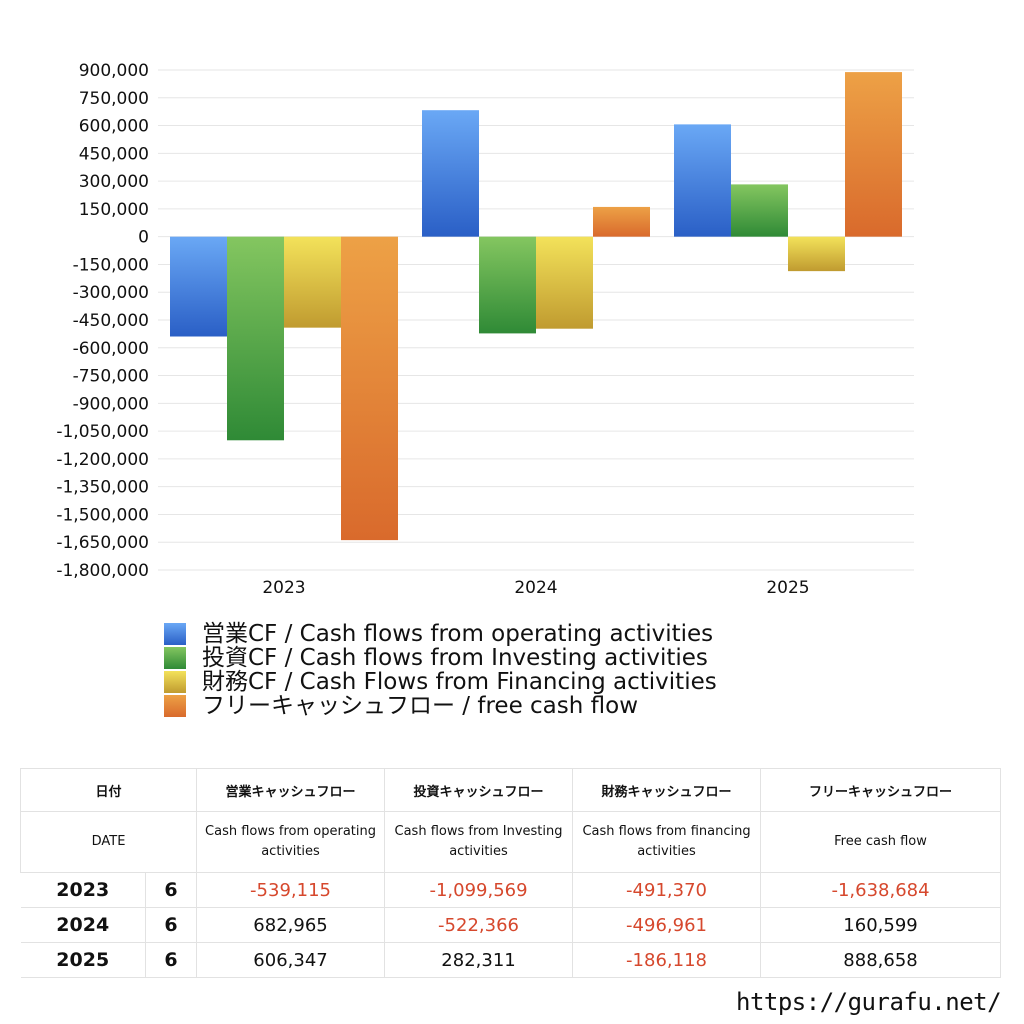 The image size is (1024, 1024). Describe the element at coordinates (291, 842) in the screenshot. I see `header-operating-en: Cash flows from operating activities` at that location.